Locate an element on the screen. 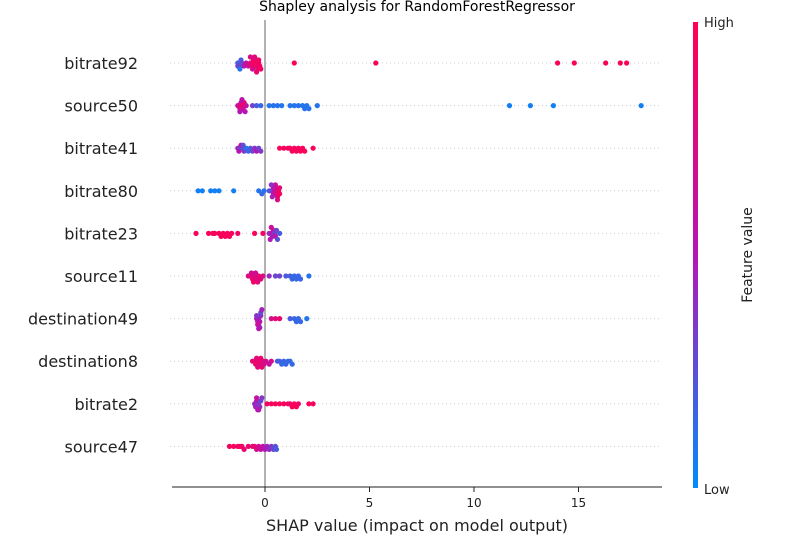 The image size is (800, 550). x-axis-label: SHAP value (impact on model output) is located at coordinates (417, 525).